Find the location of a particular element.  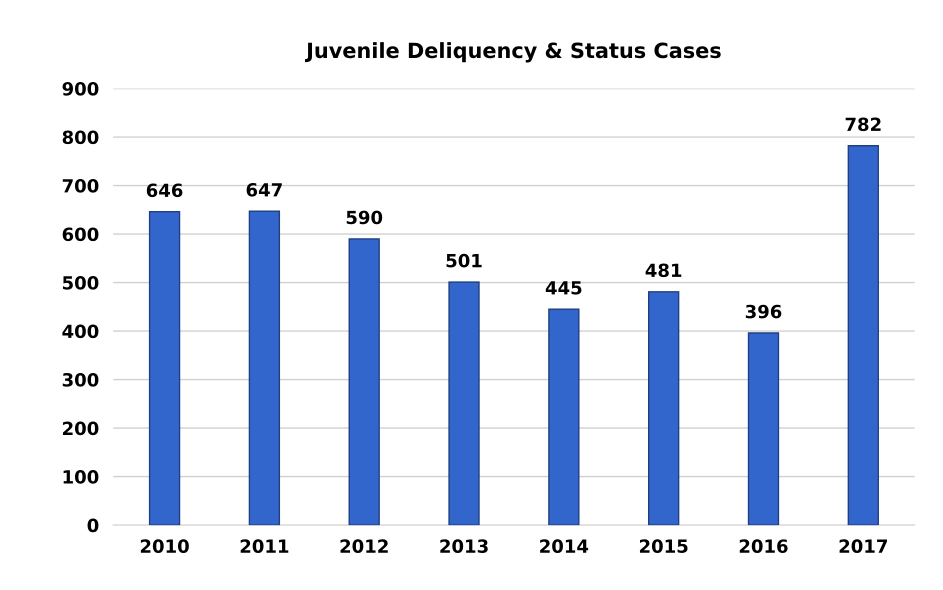

x-tick-label: 2010 is located at coordinates (164, 546).